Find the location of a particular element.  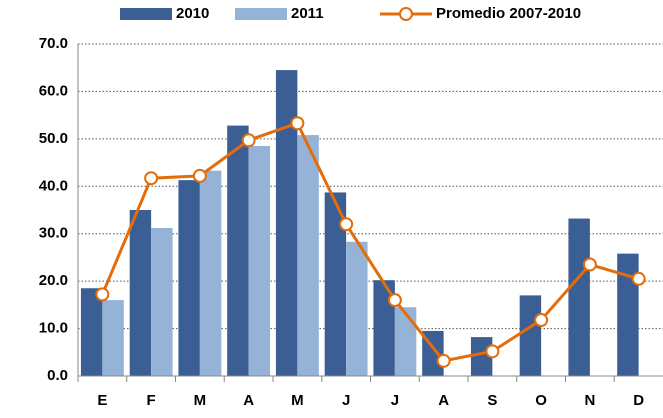

x-tick-label: E is located at coordinates (102, 400).